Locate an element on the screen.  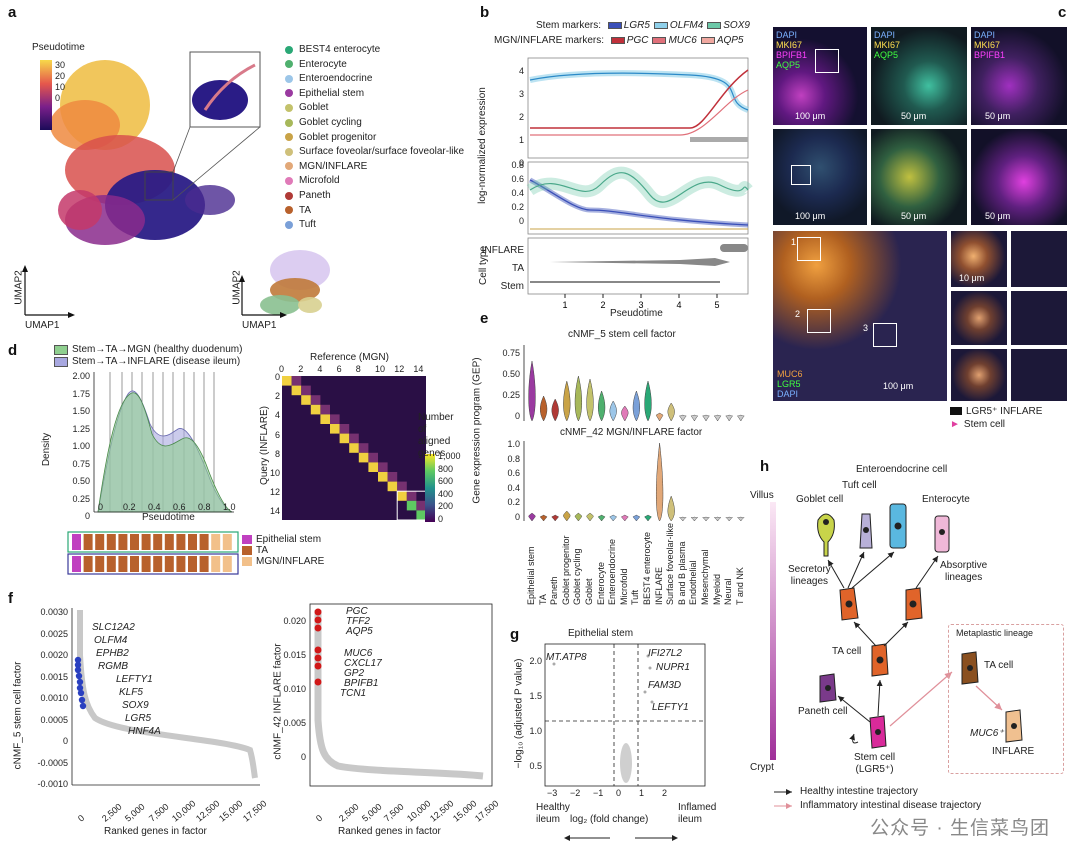
micrograph-c3: DAPI MKI67 BPIFB1 50 μm is located at coordinates (1019, 76).